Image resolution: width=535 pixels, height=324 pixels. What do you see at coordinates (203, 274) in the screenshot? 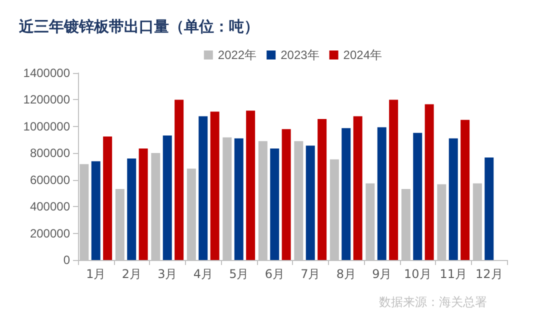
I see `x-tick-label: 4月` at bounding box center [203, 274].